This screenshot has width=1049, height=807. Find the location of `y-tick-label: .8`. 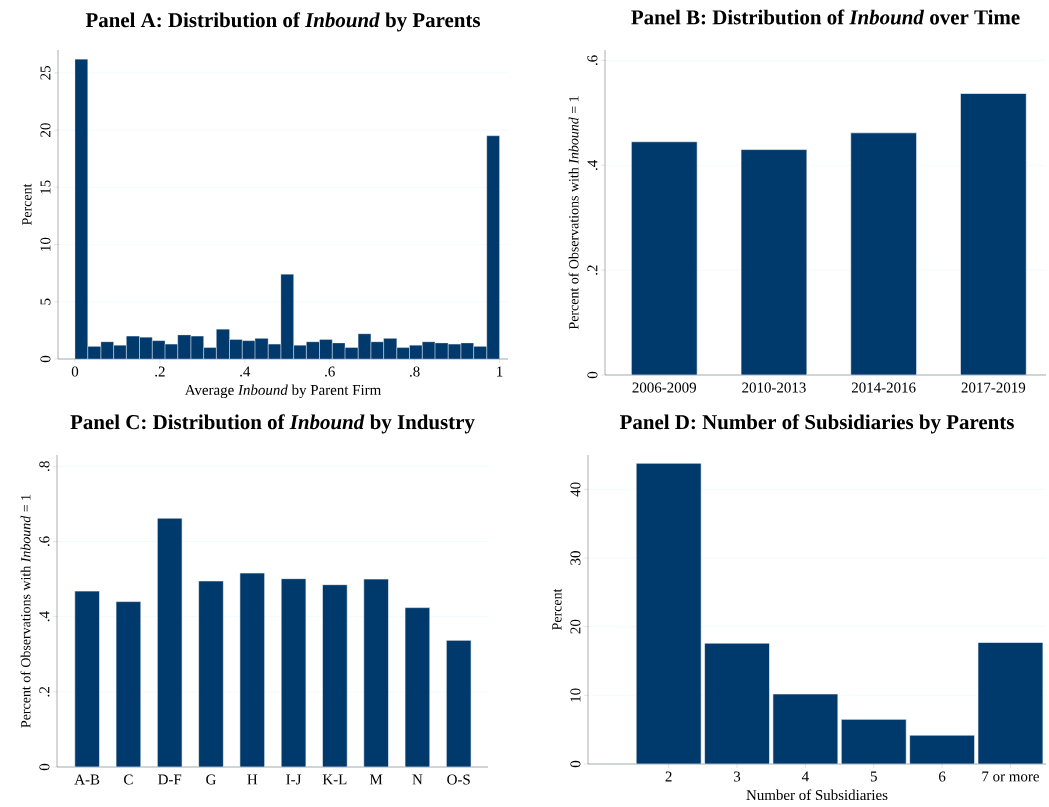

y-tick-label: .8 is located at coordinates (44, 466).